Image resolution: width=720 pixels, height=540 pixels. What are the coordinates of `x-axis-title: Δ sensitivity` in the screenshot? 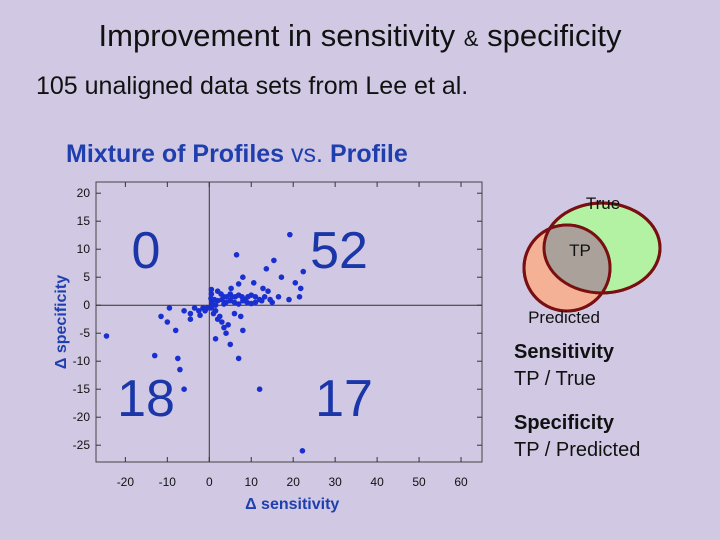 It's located at (292, 504).